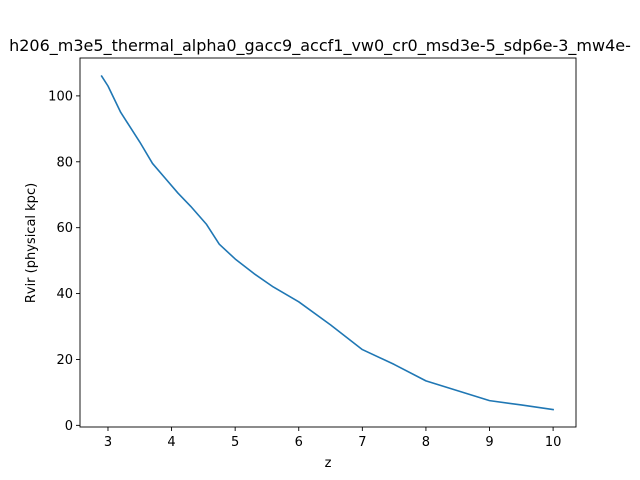 Image resolution: width=640 pixels, height=480 pixels. What do you see at coordinates (426, 442) in the screenshot?
I see `x-tick-label: 8` at bounding box center [426, 442].